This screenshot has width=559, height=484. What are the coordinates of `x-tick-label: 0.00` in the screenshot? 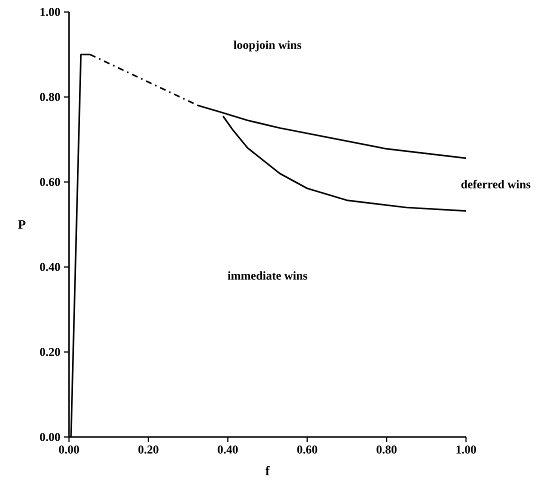 It's located at (68, 450).